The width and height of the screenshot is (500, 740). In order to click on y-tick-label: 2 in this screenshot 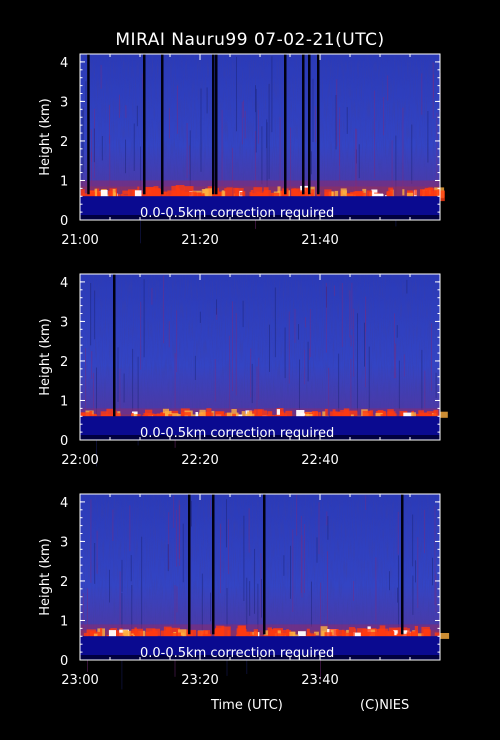, I will do `click(64, 142)`.